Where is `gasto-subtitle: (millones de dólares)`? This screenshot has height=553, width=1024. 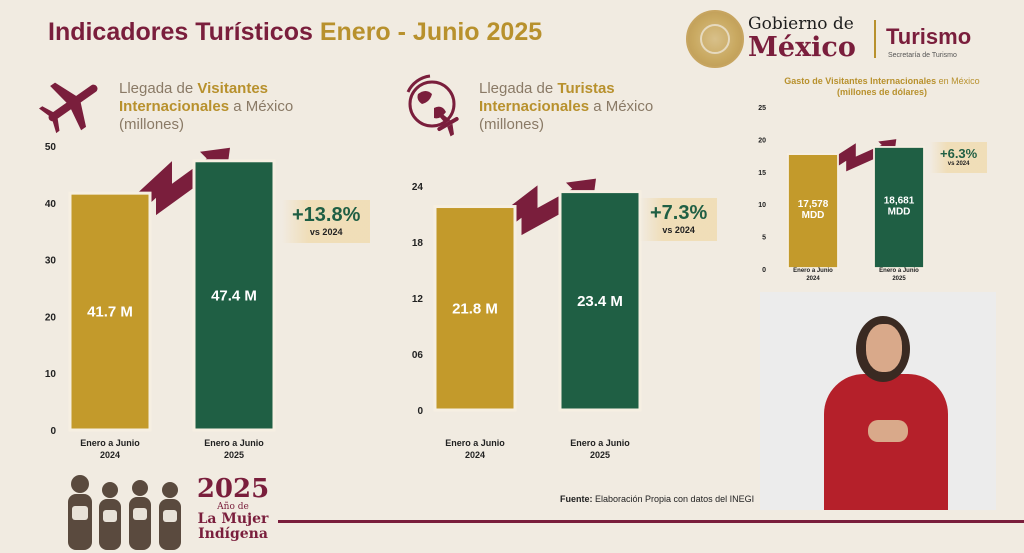 gasto-subtitle: (millones de dólares) is located at coordinates (882, 92).